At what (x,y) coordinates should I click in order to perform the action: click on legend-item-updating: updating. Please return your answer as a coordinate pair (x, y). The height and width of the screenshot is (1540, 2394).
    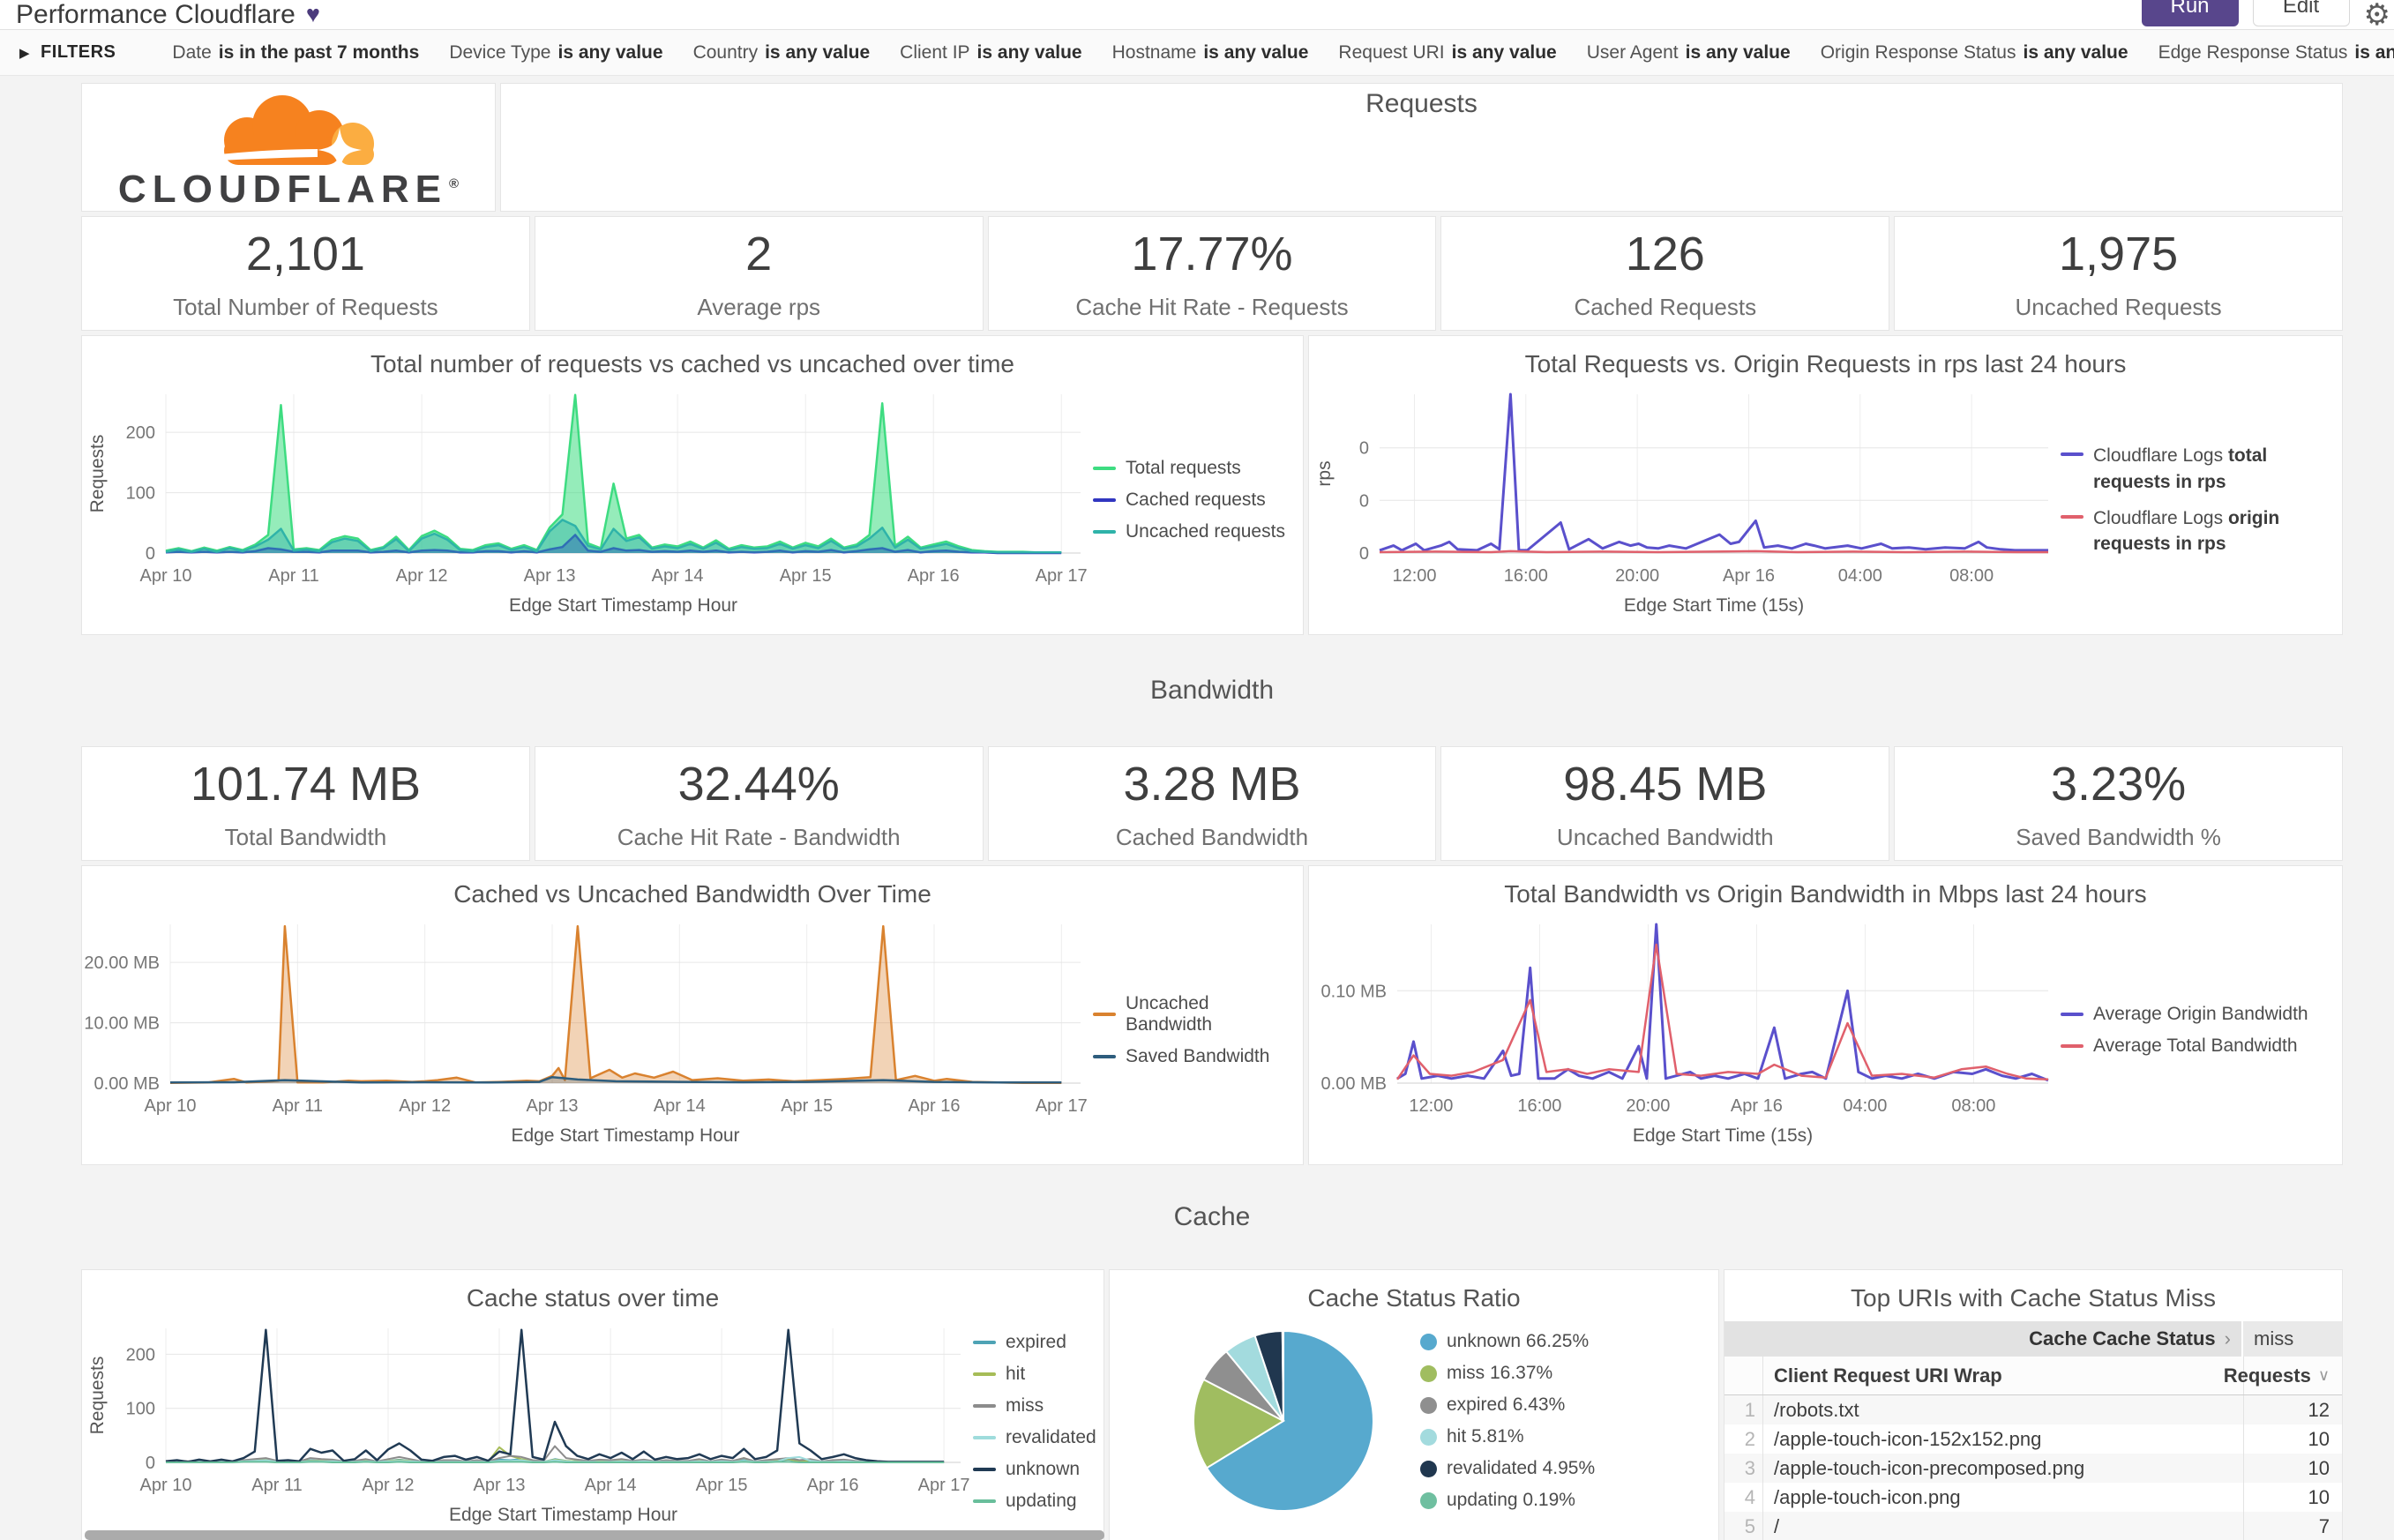
    Looking at the image, I should click on (1035, 1501).